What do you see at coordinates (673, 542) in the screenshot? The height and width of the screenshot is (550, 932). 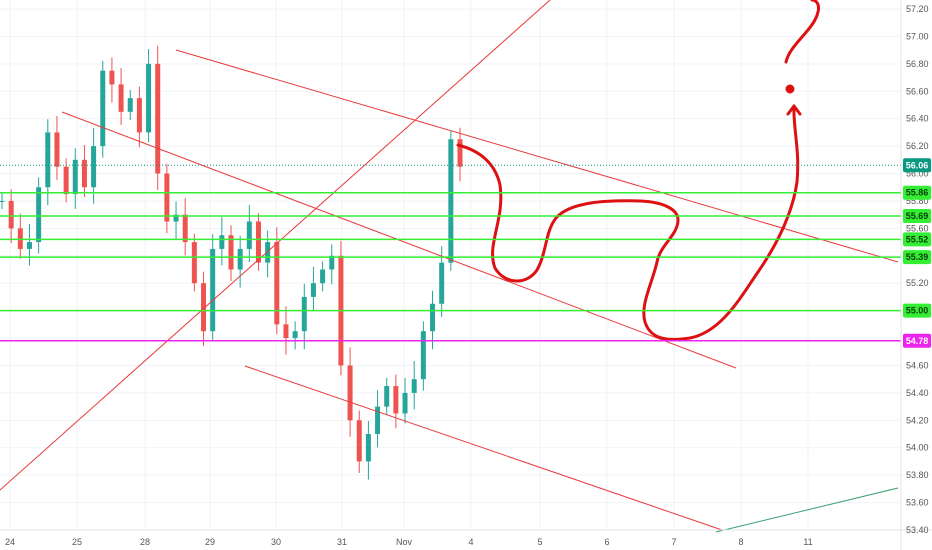 I see `x-tick-label: 7` at bounding box center [673, 542].